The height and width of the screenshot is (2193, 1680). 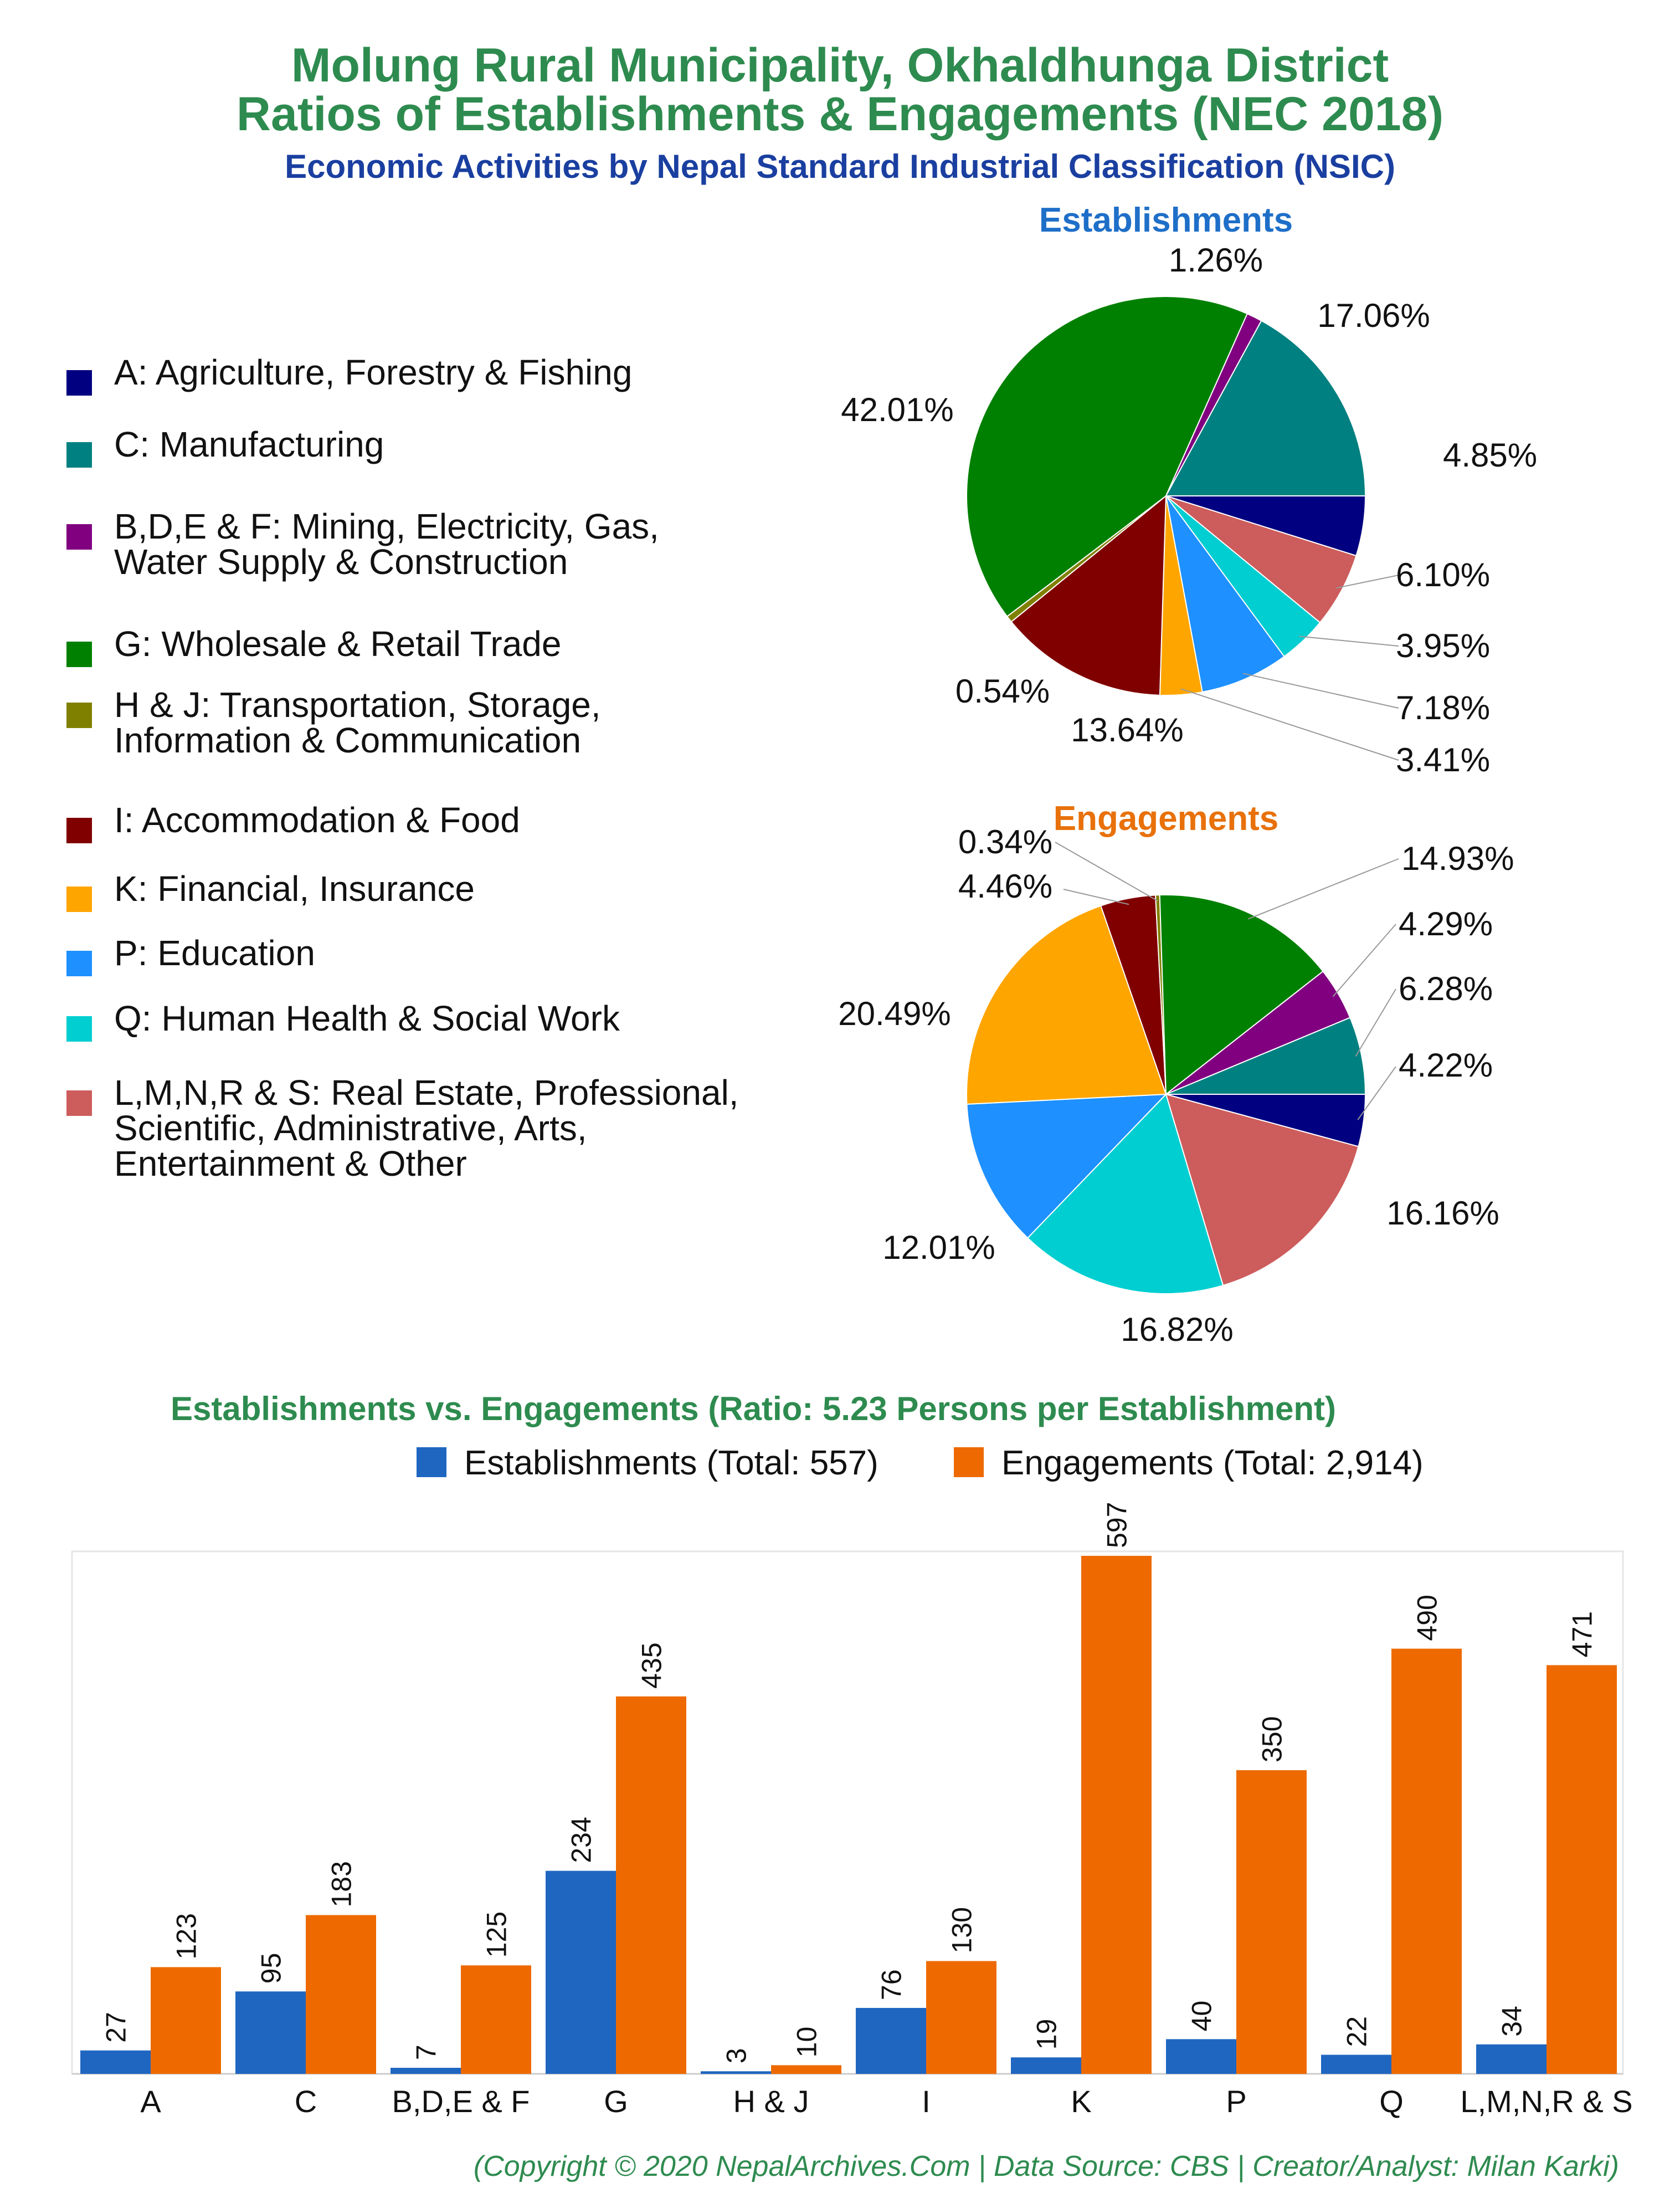 What do you see at coordinates (1373, 315) in the screenshot?
I see `pie-label-c: 17.06%` at bounding box center [1373, 315].